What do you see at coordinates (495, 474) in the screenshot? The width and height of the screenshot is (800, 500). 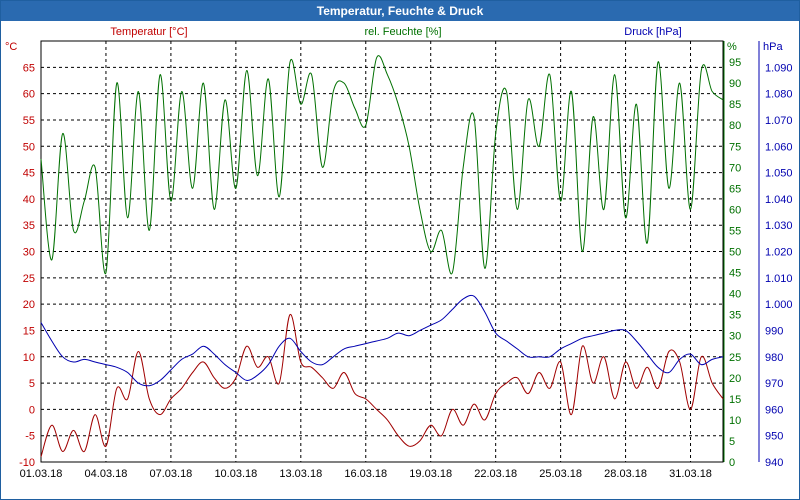 I see `x-tick-label: 22.03.18` at bounding box center [495, 474].